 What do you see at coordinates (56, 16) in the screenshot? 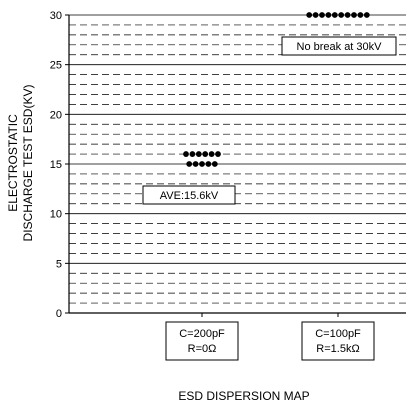
I see `y-tick-label: 30` at bounding box center [56, 16].